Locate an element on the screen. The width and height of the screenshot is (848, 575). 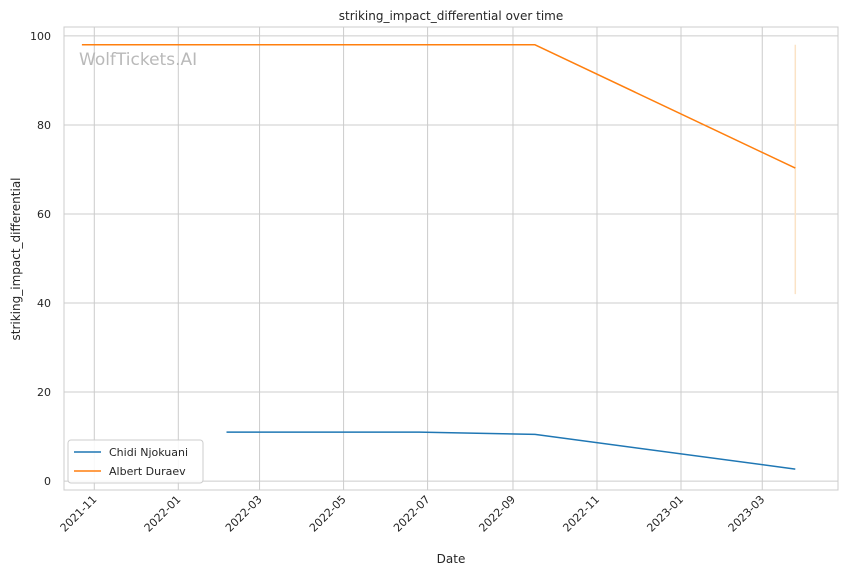
y-tick-label: 0 is located at coordinates (47, 481).